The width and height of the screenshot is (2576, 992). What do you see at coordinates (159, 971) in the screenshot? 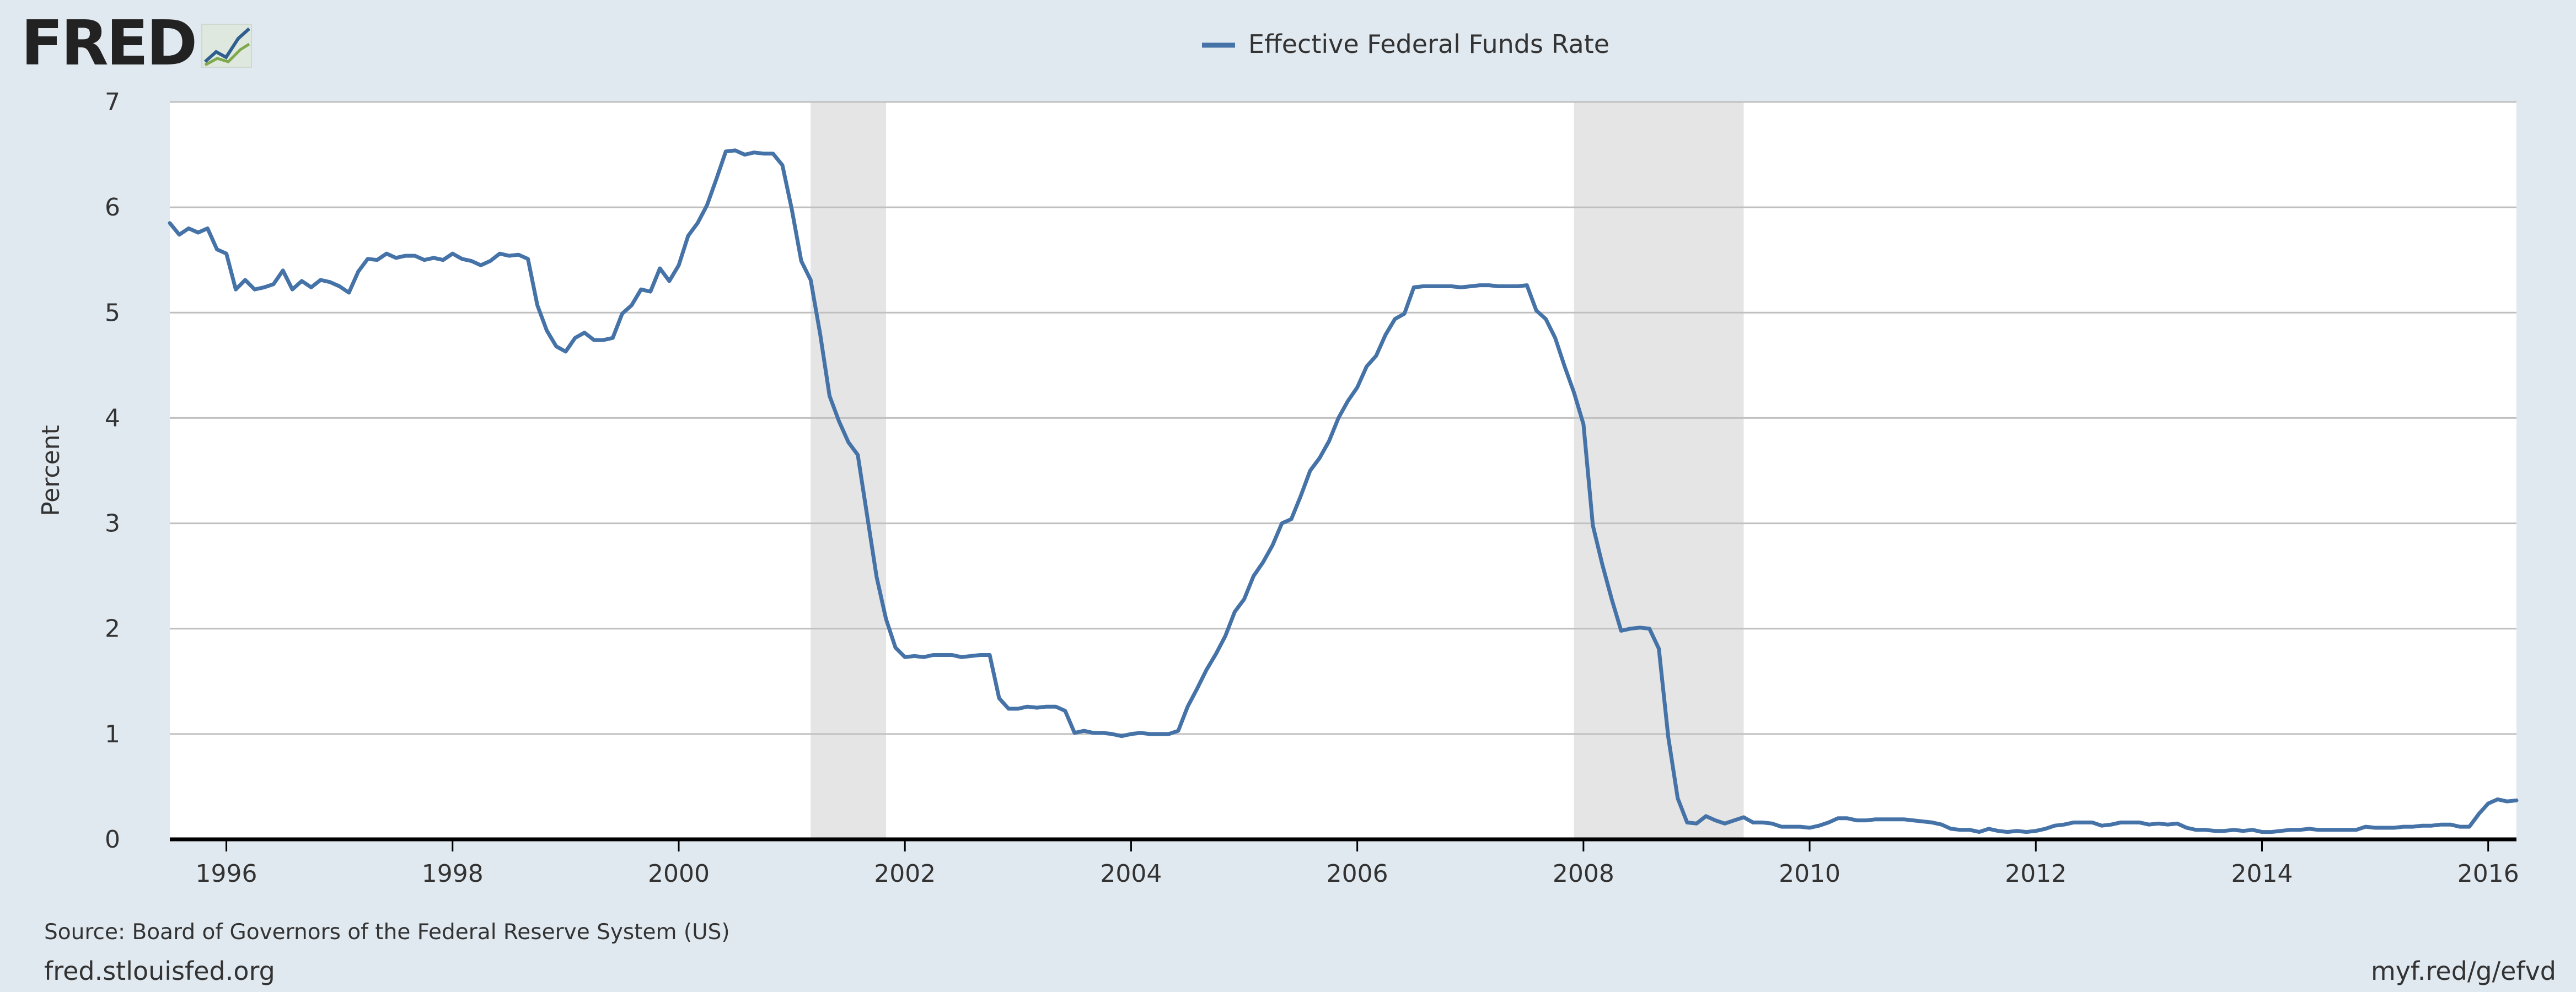
I see `site-link: fred.stlouisfed.org` at bounding box center [159, 971].